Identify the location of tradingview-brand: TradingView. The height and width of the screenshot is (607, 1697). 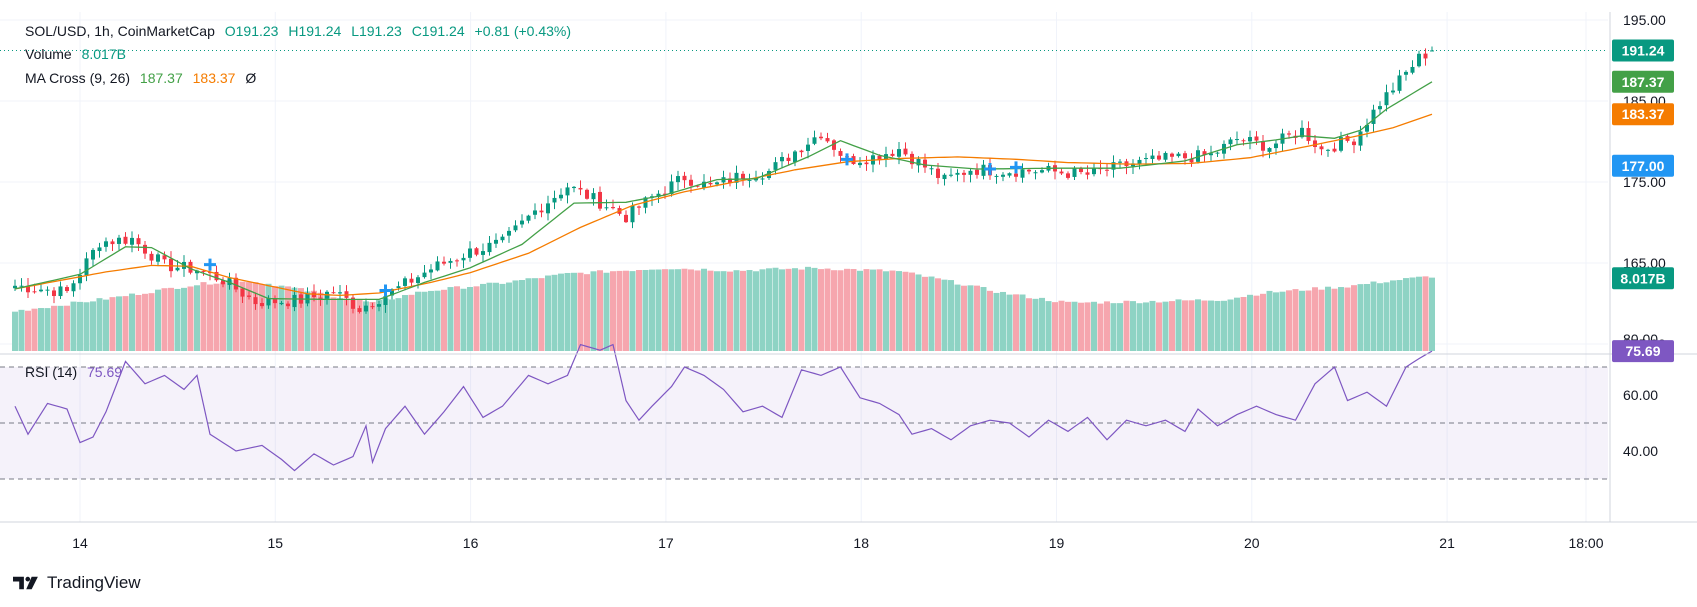
(77, 583).